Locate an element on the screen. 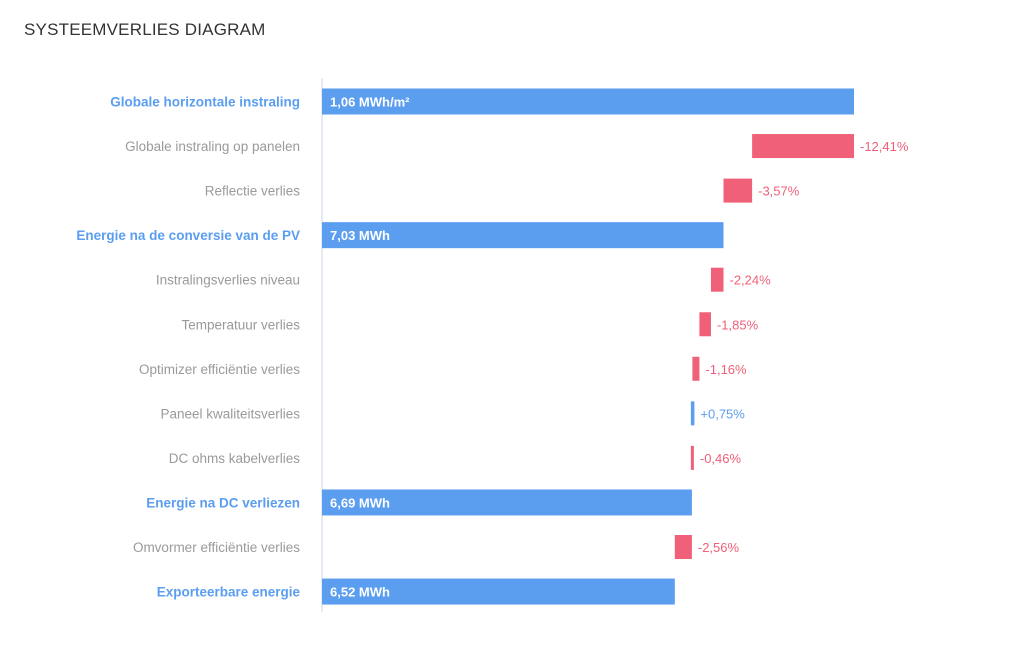  category-label: Energie na de conversie van de PV is located at coordinates (188, 235).